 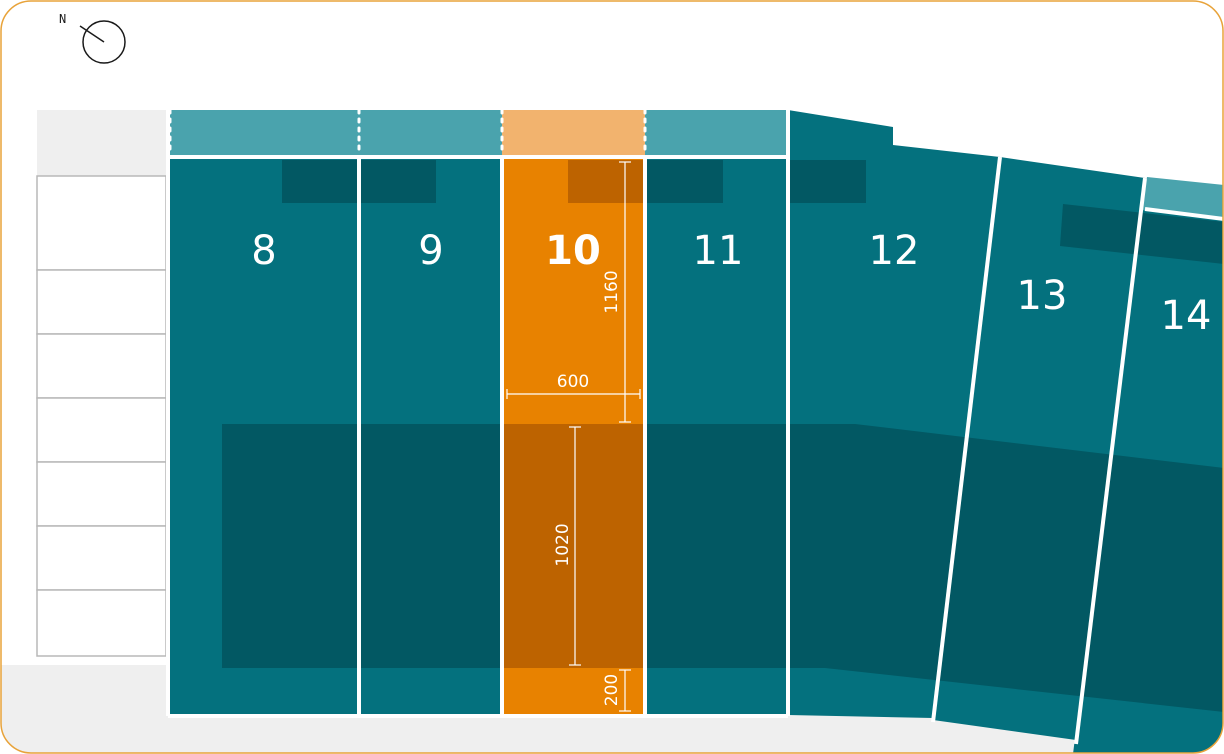 I want to click on north-label: N, so click(x=62, y=19).